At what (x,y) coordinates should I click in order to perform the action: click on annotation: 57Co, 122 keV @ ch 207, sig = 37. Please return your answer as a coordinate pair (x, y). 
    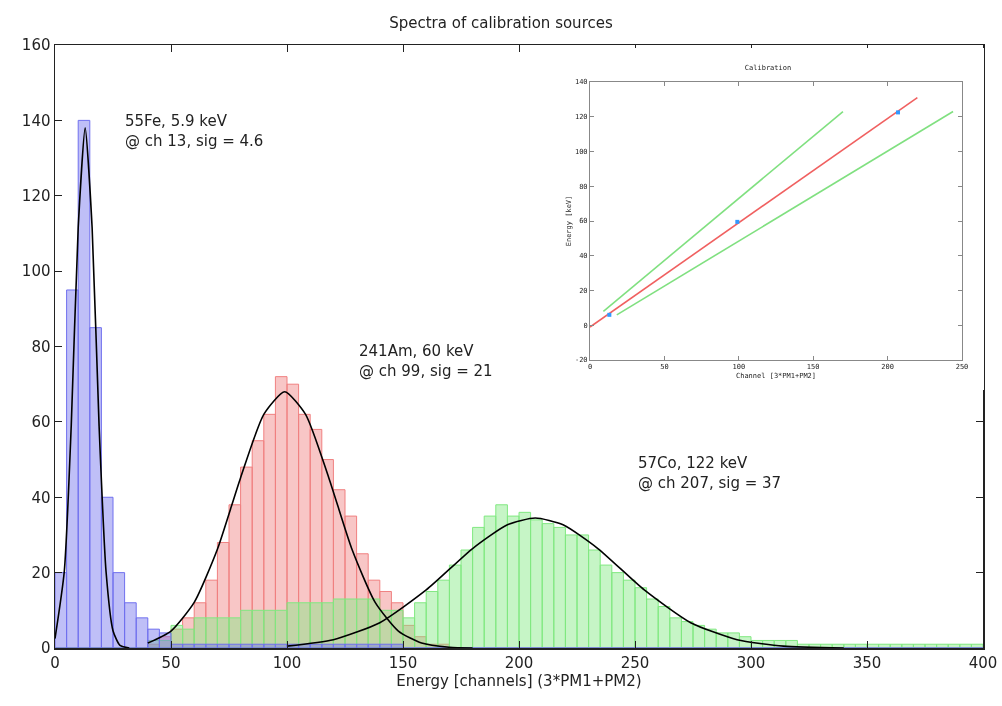
    Looking at the image, I should click on (710, 473).